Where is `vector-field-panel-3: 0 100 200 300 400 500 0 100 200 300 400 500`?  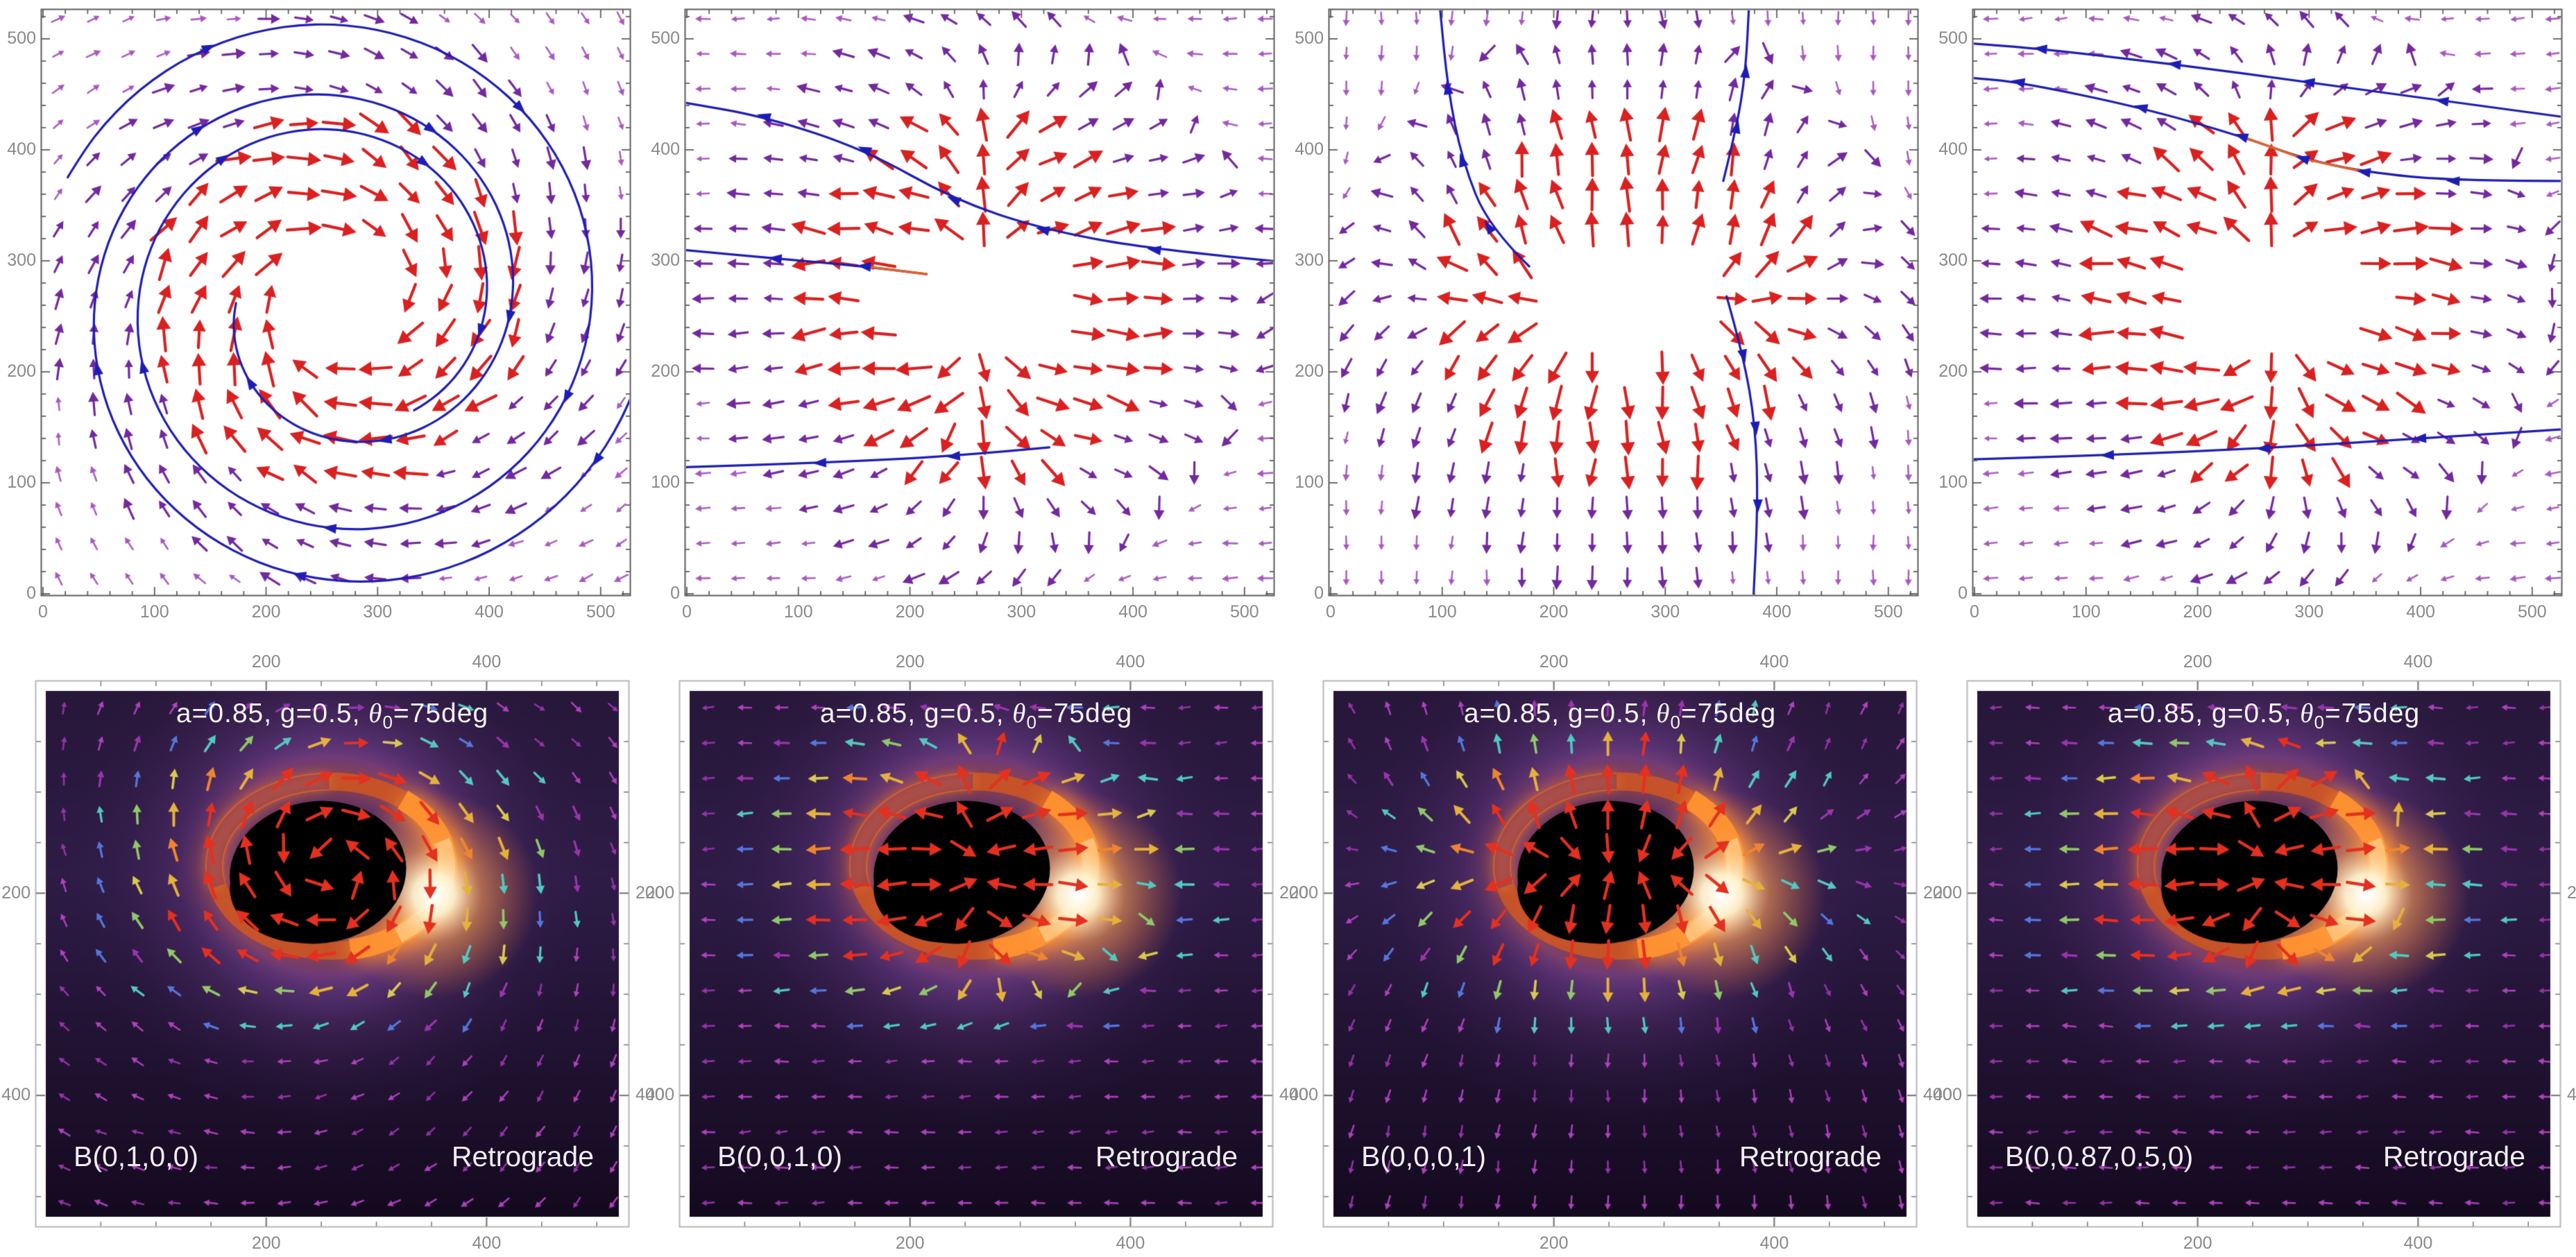 vector-field-panel-3: 0 100 200 300 400 500 0 100 200 300 400 500 is located at coordinates (1607, 314).